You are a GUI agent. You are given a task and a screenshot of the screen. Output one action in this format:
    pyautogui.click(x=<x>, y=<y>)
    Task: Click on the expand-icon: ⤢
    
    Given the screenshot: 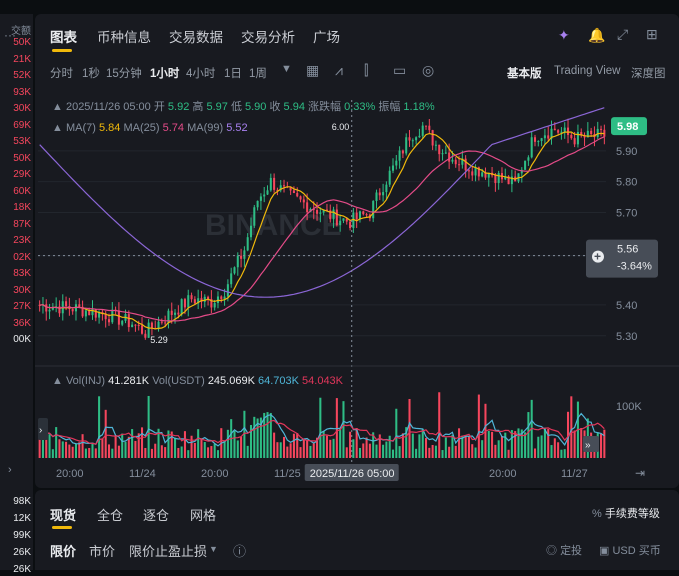 What is the action you would take?
    pyautogui.click(x=623, y=34)
    